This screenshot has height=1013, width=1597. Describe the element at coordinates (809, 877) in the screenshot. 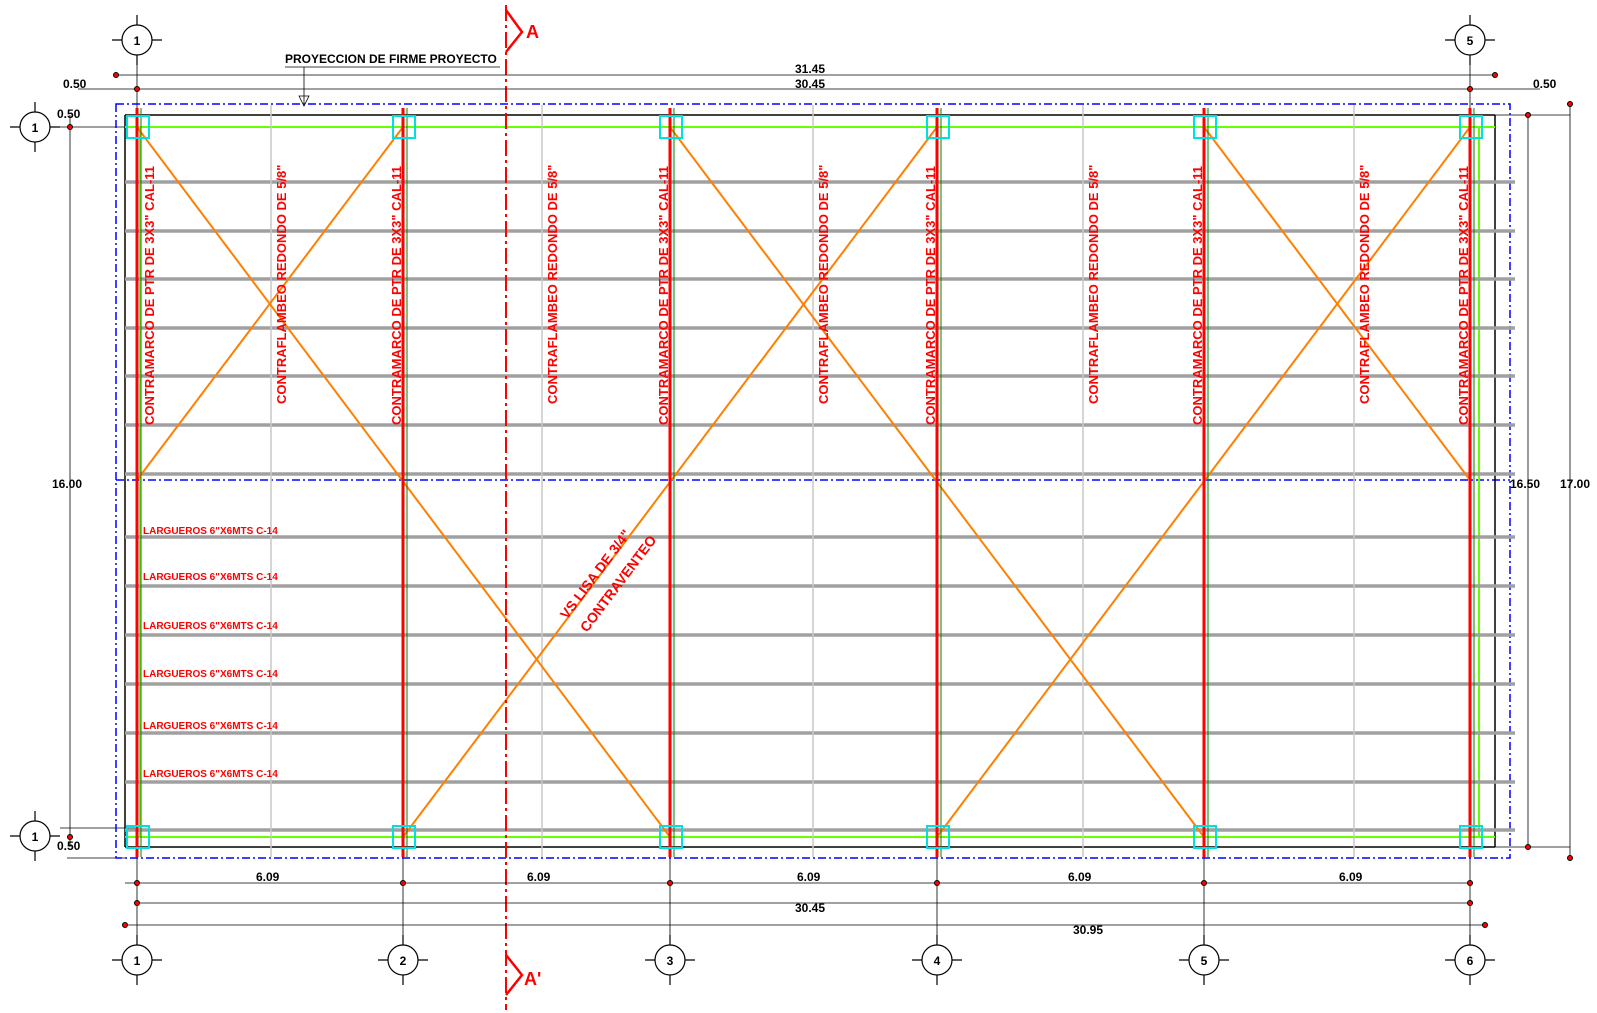

I see `dim-bay-3: 6.09` at that location.